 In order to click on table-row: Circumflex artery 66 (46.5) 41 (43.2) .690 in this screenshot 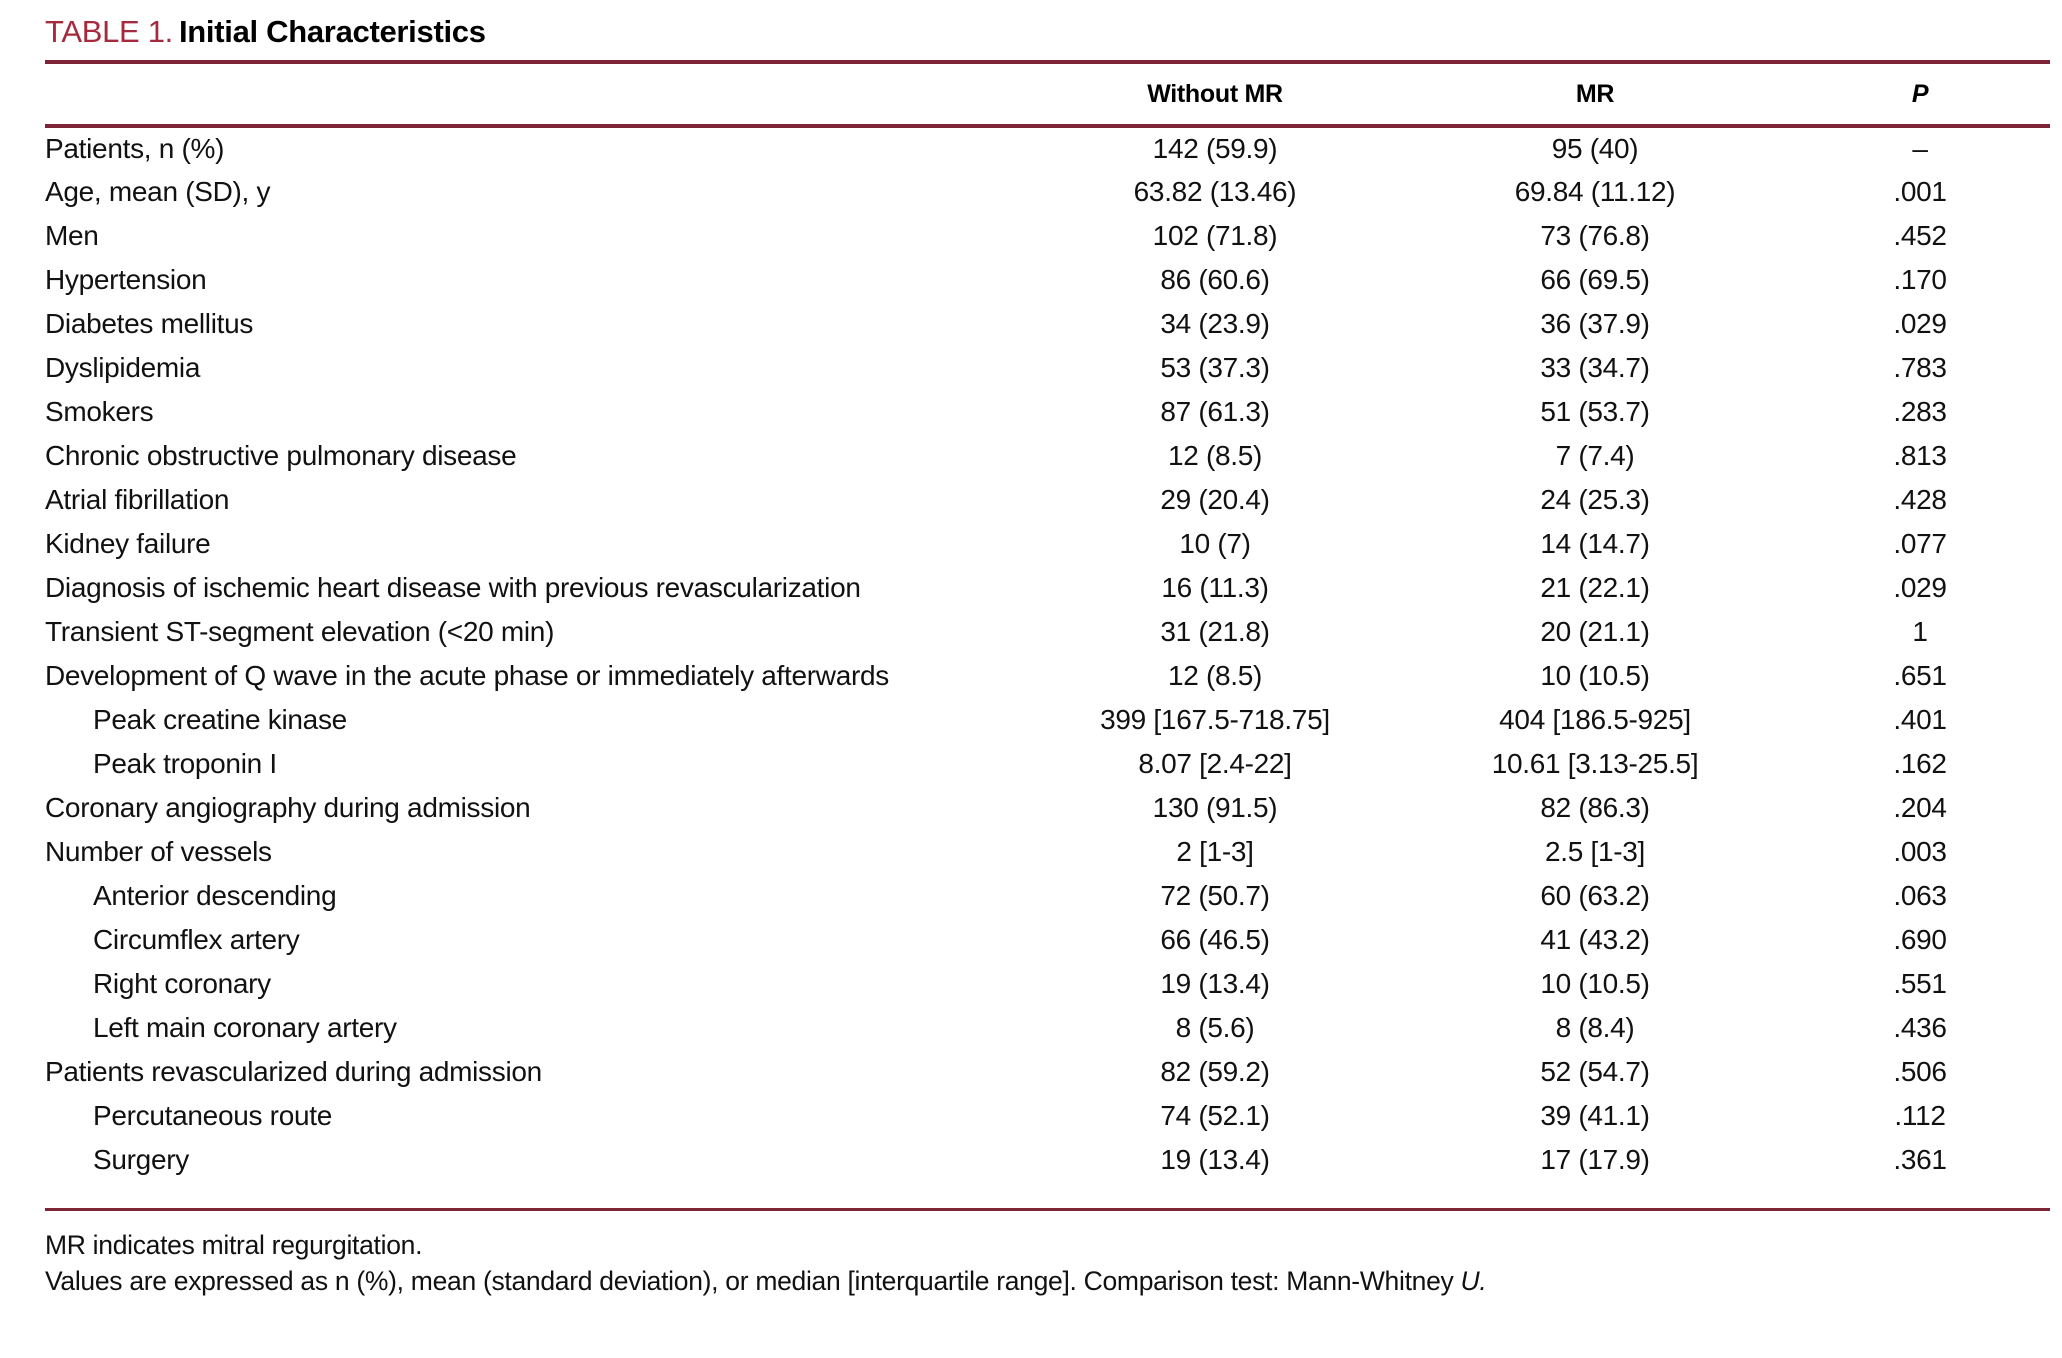, I will do `click(1047, 940)`.